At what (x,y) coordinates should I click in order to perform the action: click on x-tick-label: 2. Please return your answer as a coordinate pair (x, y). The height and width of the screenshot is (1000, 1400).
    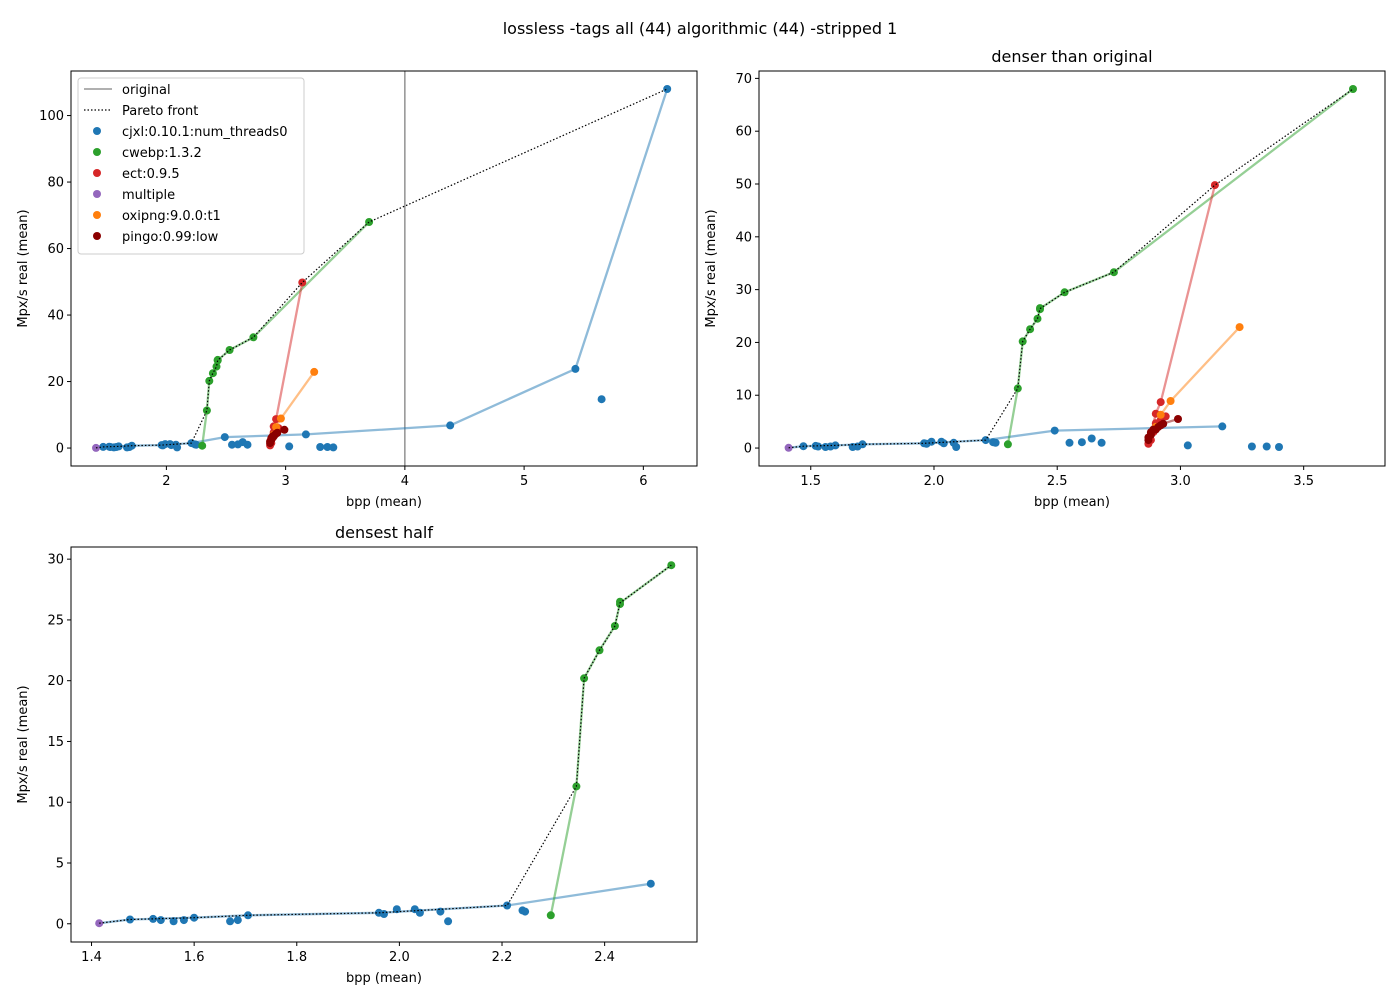
    Looking at the image, I should click on (166, 481).